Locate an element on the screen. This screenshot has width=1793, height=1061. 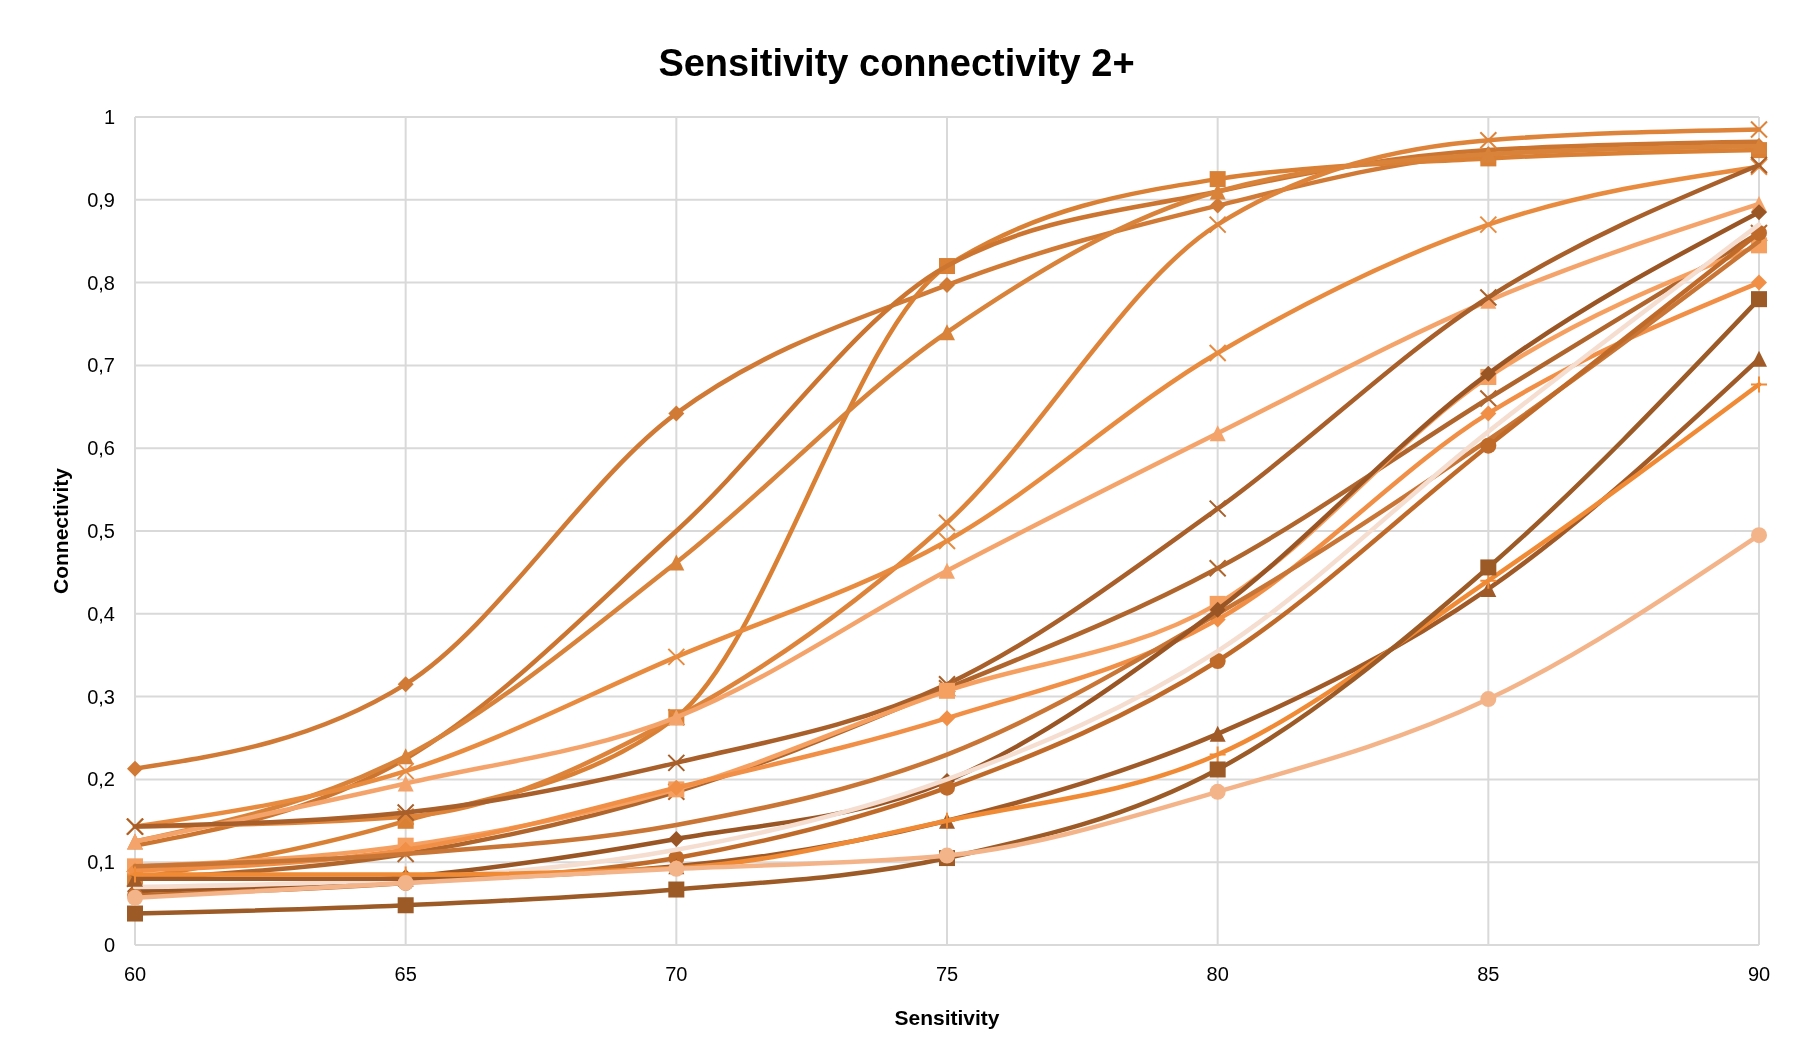
y-tick-label: 0,3 is located at coordinates (101, 696).